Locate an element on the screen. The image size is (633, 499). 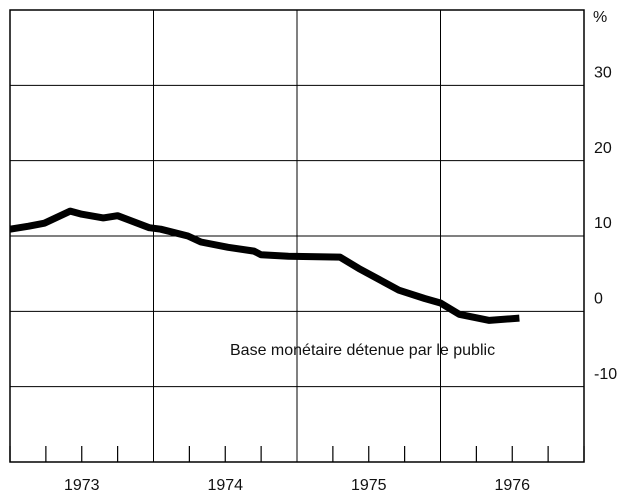
y-tick-label: 20 is located at coordinates (603, 148).